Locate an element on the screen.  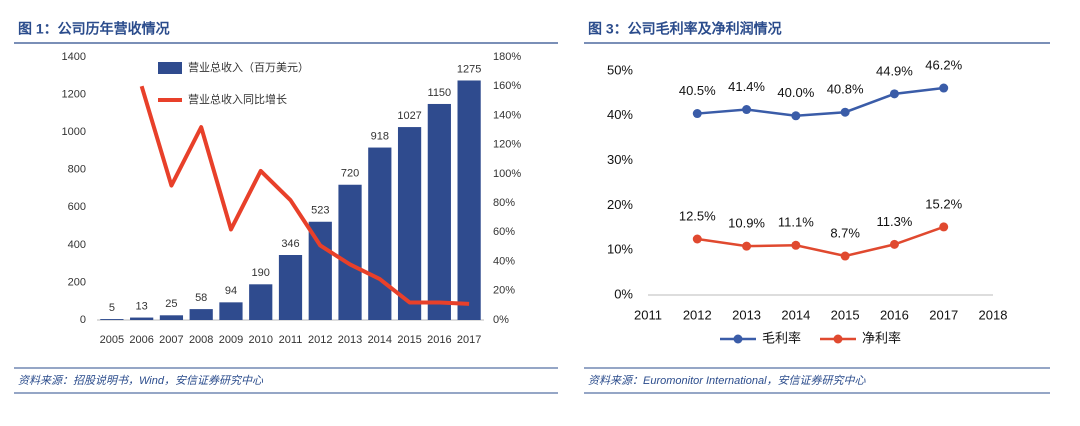
bar-label: 1027 is located at coordinates (409, 116).